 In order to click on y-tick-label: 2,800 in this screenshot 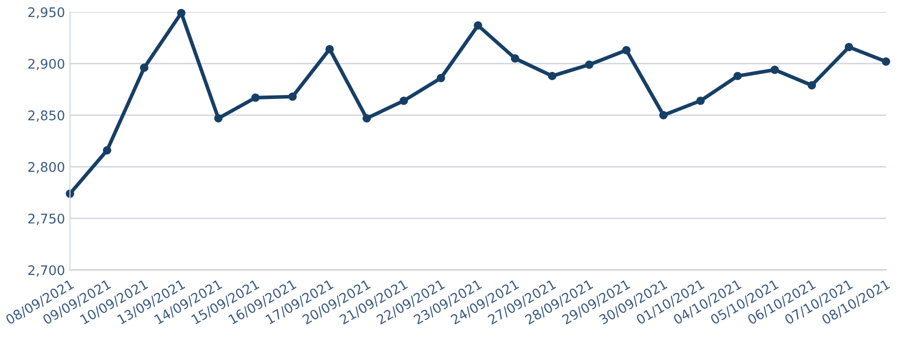, I will do `click(46, 168)`.